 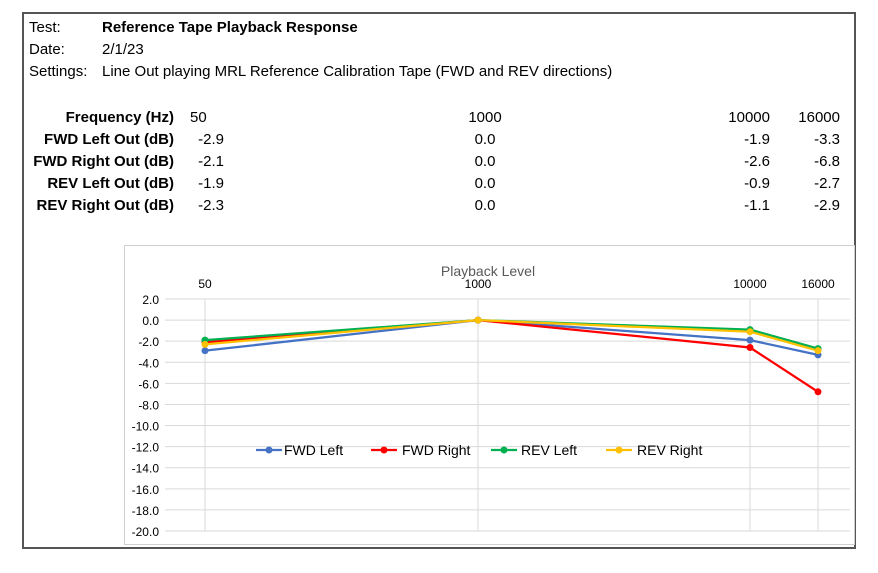 I want to click on legend-item: REV Left, so click(x=534, y=450).